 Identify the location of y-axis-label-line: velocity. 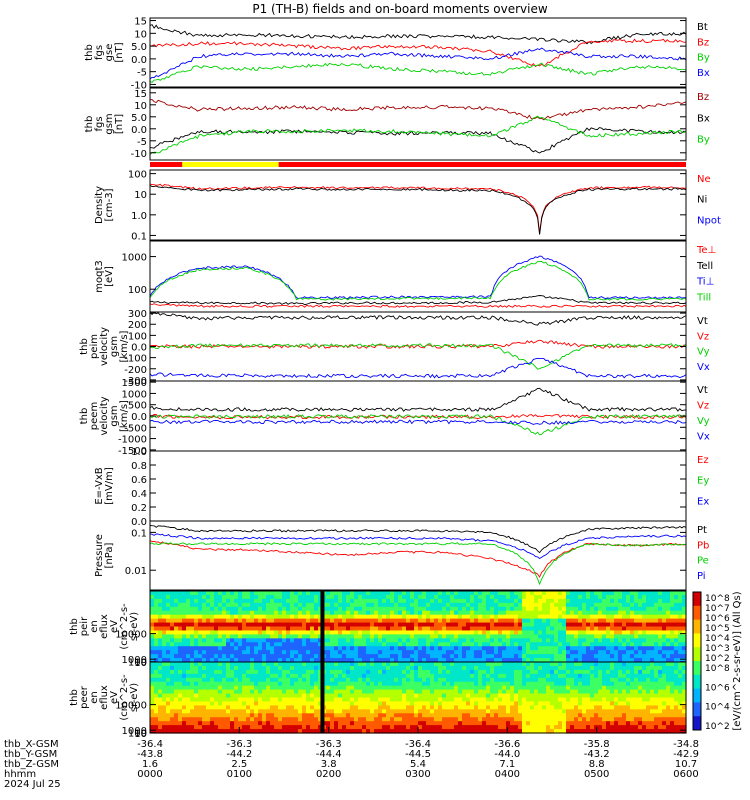
(104, 415).